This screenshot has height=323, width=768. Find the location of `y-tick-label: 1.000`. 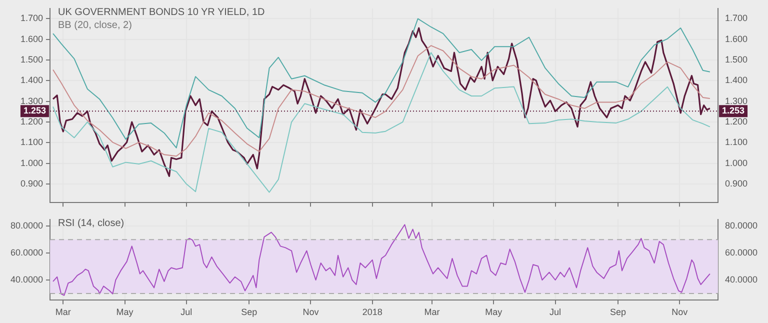

y-tick-label: 1.000 is located at coordinates (31, 163).